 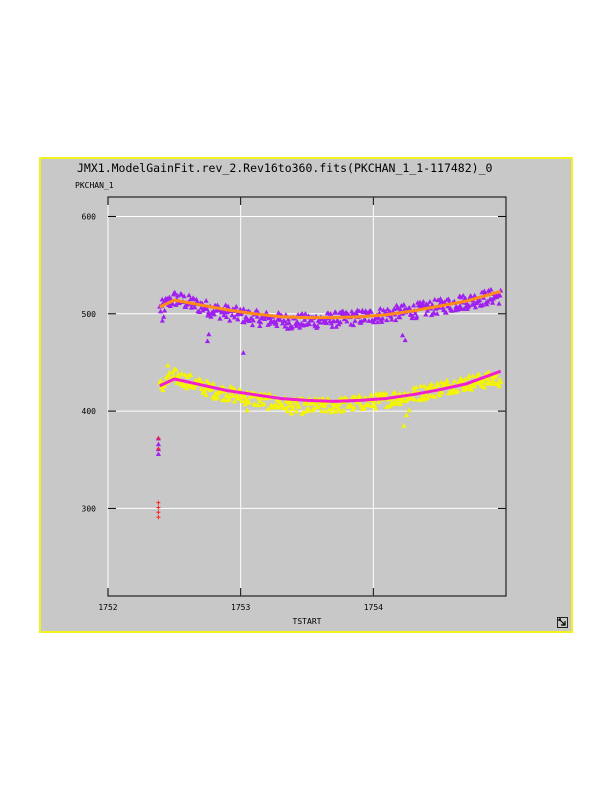 I want to click on series-0-isolated, so click(x=158, y=453).